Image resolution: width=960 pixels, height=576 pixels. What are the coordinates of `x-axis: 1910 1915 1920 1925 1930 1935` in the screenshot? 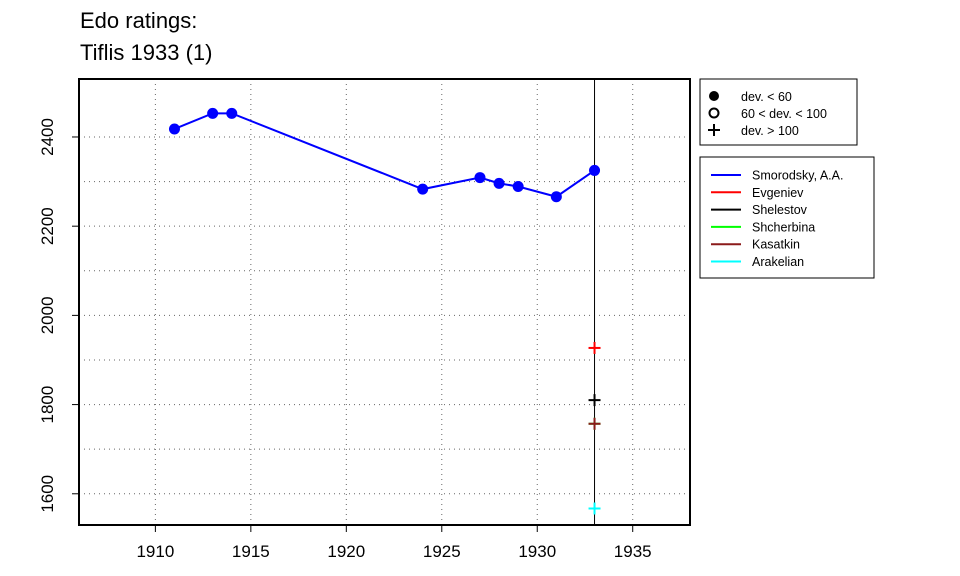 It's located at (394, 543).